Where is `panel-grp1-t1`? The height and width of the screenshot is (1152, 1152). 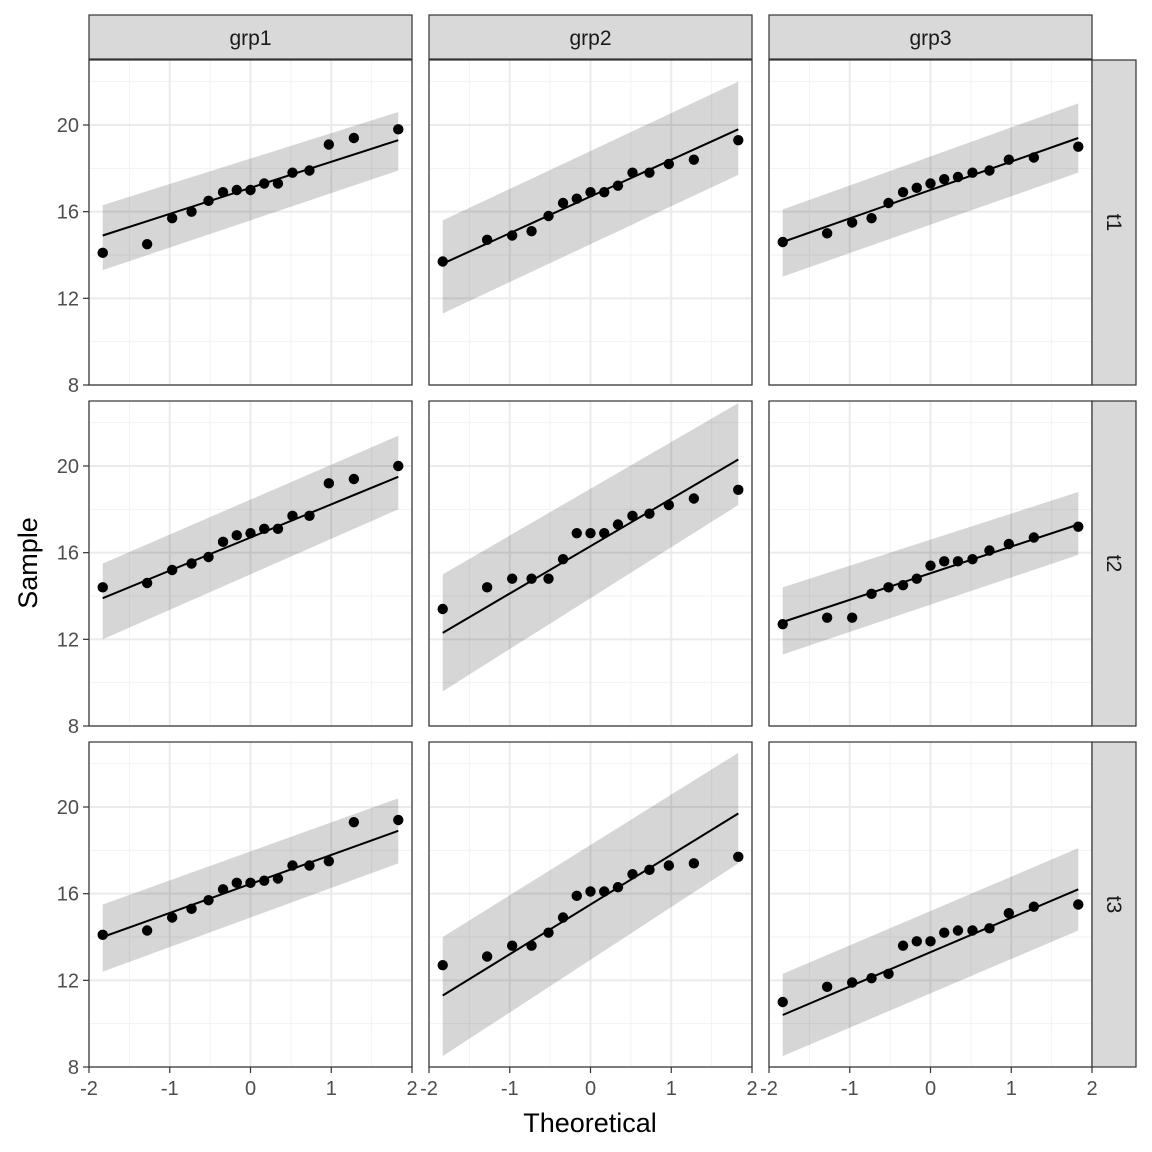
panel-grp1-t1 is located at coordinates (250, 222).